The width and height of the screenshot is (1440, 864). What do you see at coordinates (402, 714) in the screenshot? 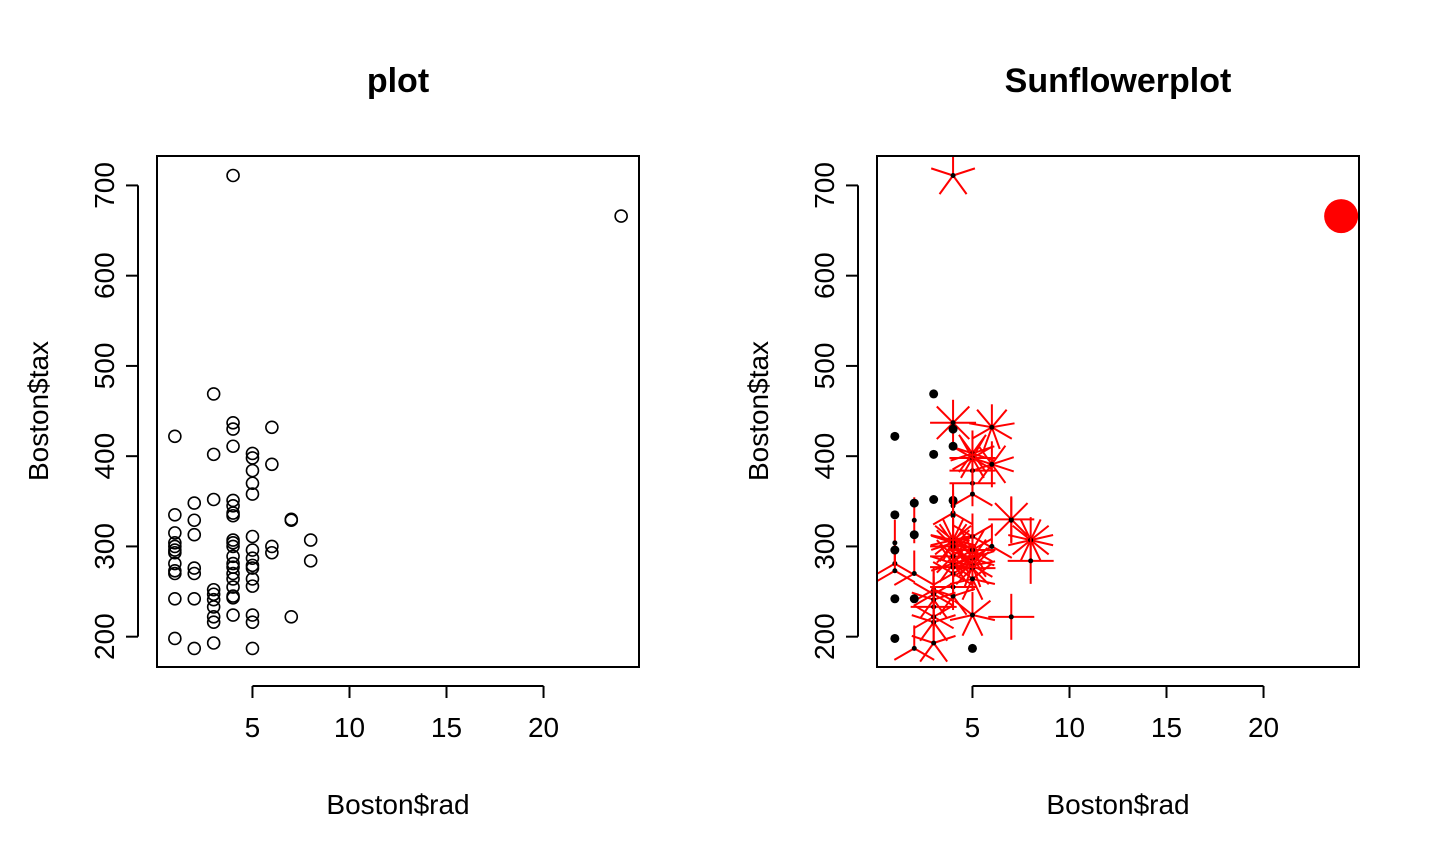
I see `x-axis: 5 10 15 20` at bounding box center [402, 714].